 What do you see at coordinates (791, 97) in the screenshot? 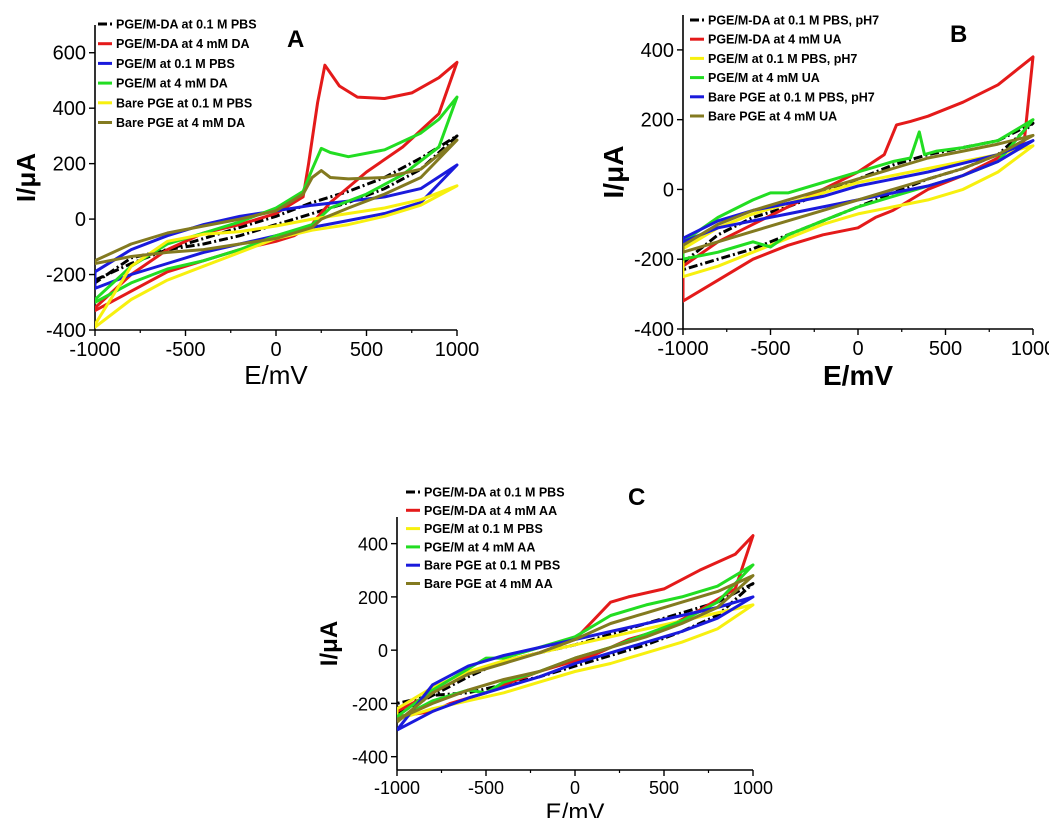
I see `legend-label: Bare PGE at 0.1 M PBS, pH7` at bounding box center [791, 97].